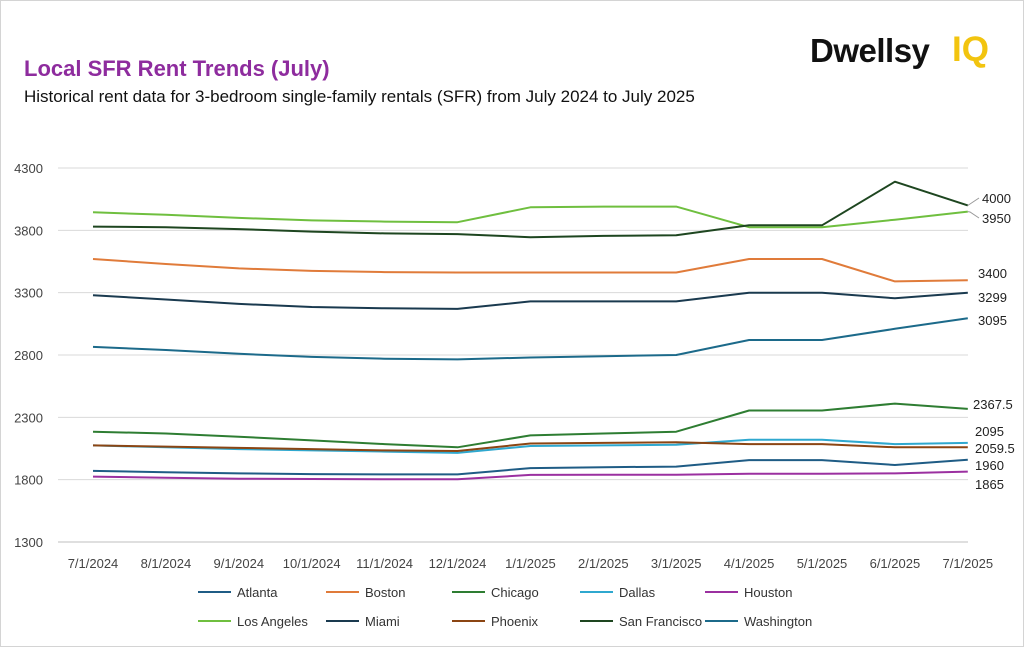  I want to click on y-axis: 1300 1800 2300 2800 3300 3800 4300, so click(28, 355).